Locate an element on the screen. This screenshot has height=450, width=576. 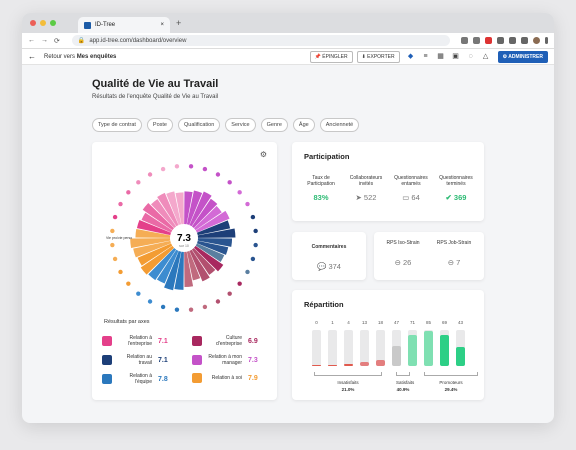
gear-icon: ⚙ is located at coordinates (263, 154).